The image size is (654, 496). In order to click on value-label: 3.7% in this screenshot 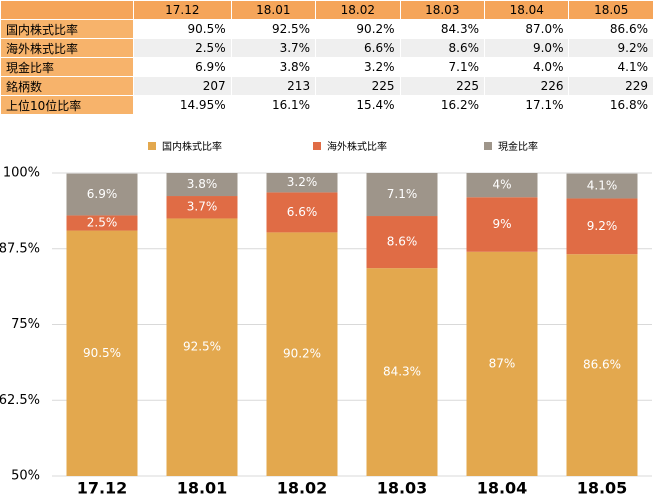, I will do `click(202, 207)`.